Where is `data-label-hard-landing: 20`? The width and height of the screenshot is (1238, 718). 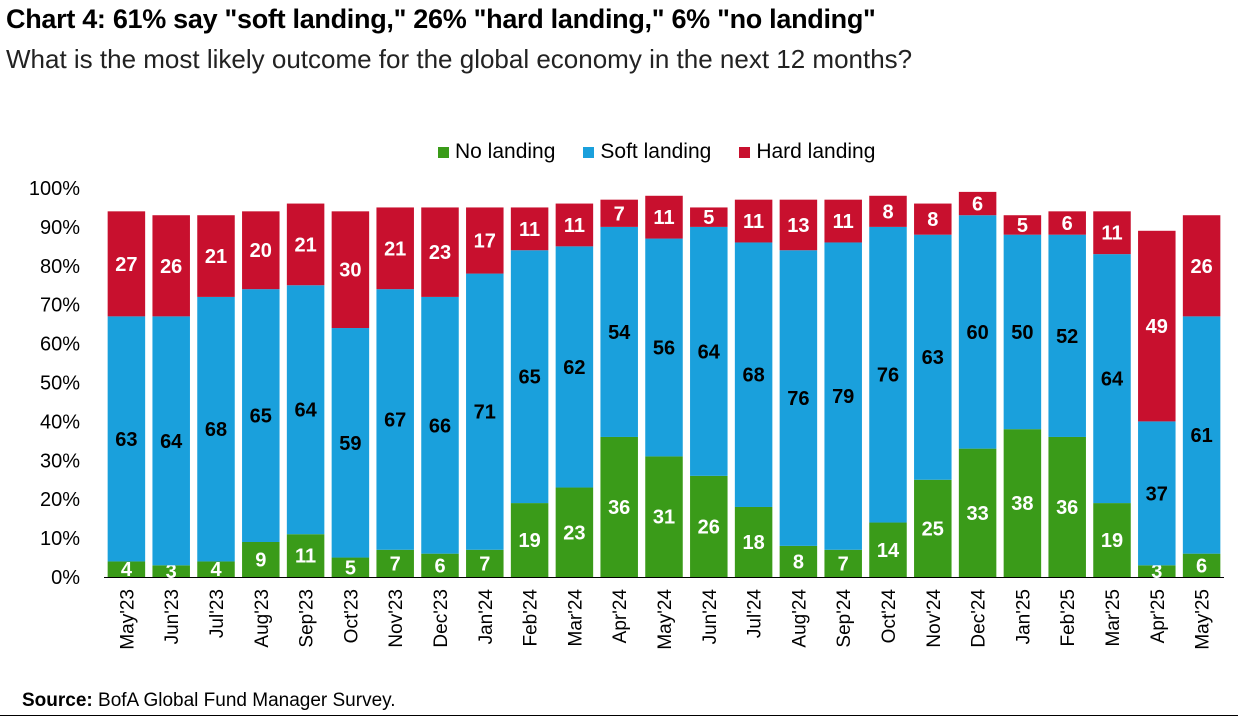
data-label-hard-landing: 20 is located at coordinates (261, 251).